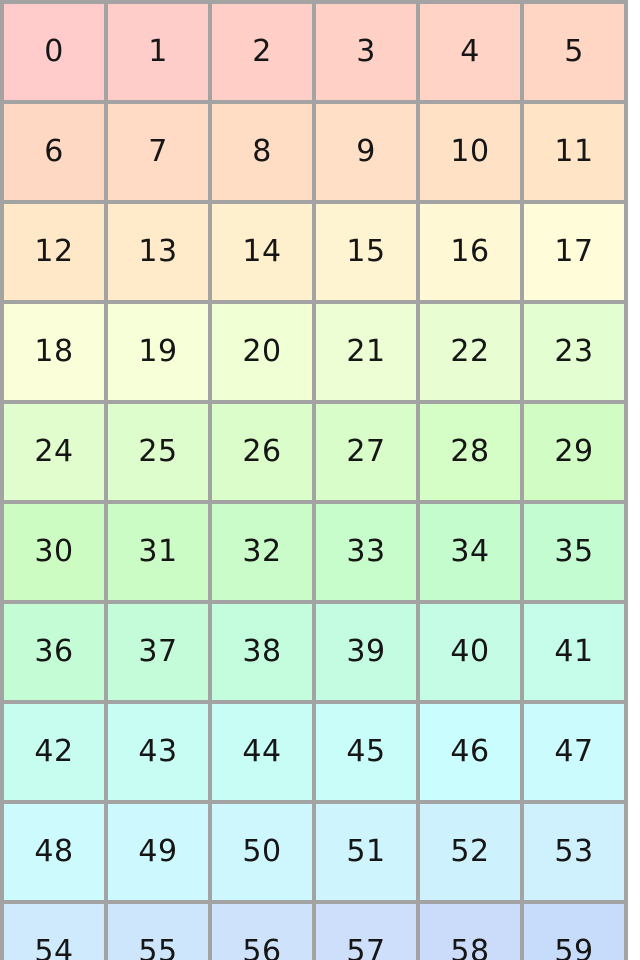 The image size is (640, 960). I want to click on grid-cell: 32, so click(262, 552).